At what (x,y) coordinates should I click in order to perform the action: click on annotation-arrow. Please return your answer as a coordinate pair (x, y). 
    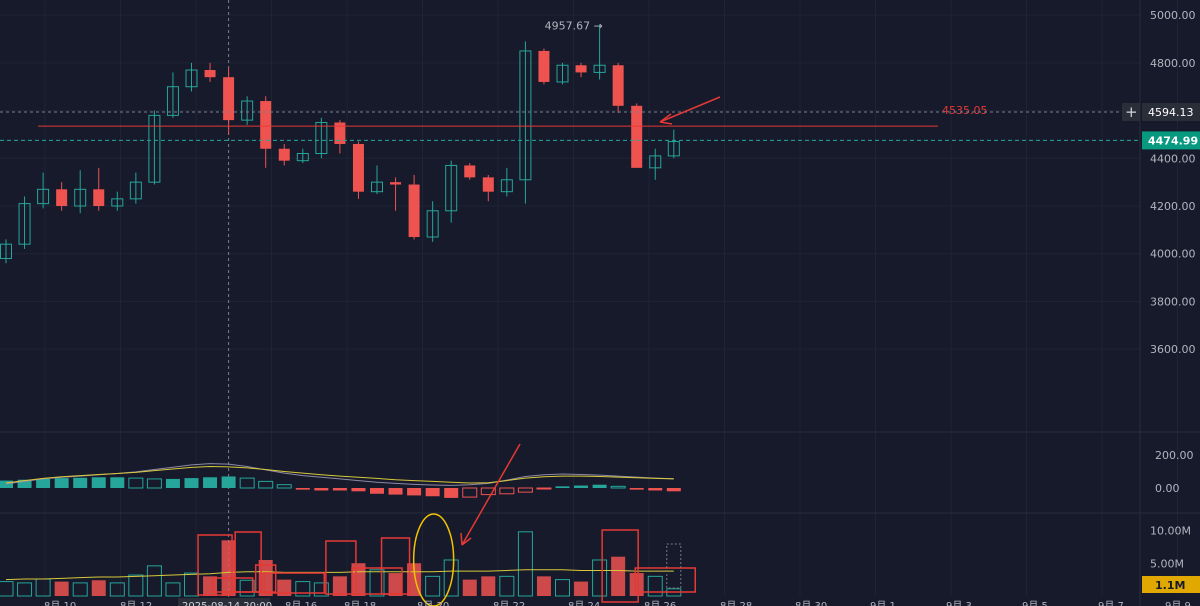
    Looking at the image, I should click on (690, 109).